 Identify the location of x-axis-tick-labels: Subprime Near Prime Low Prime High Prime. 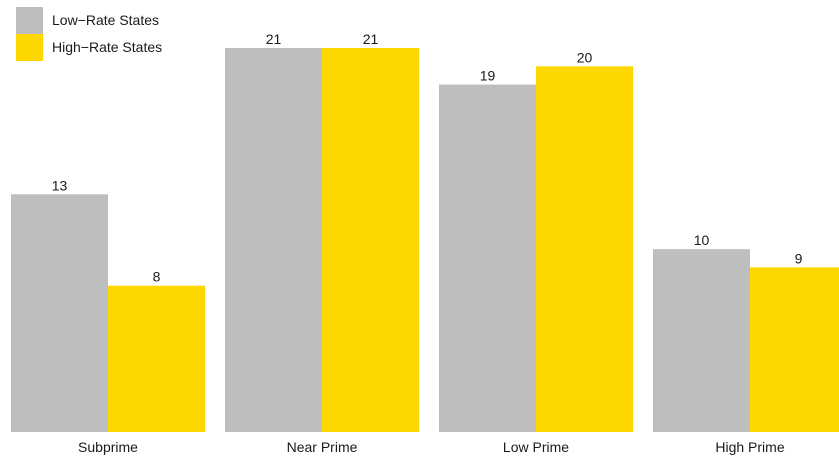
(431, 447).